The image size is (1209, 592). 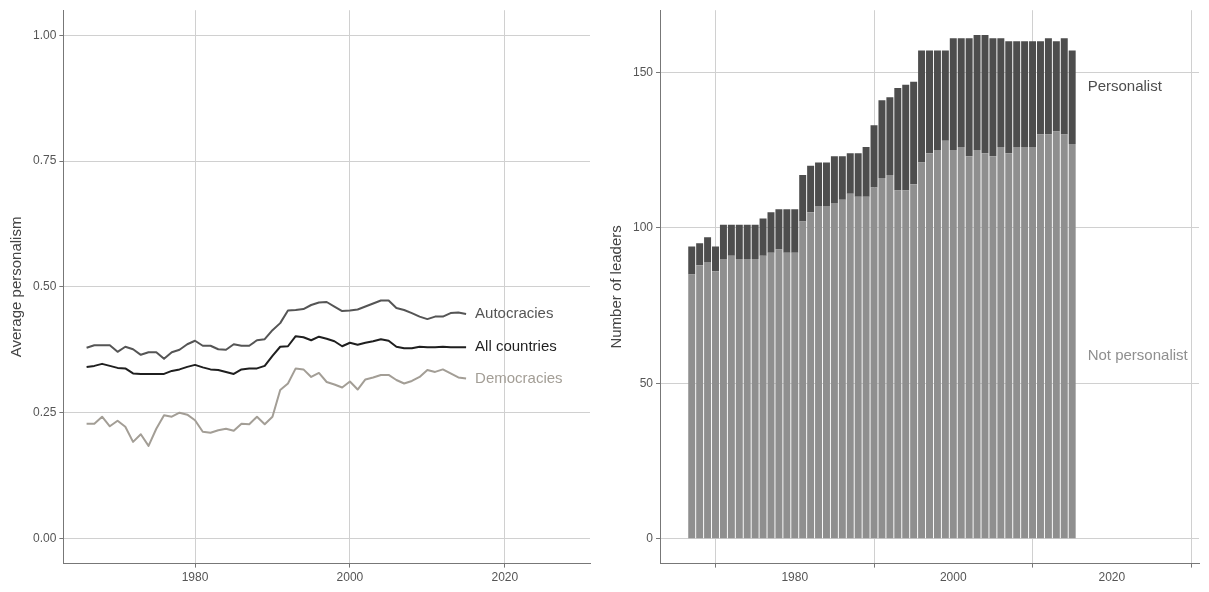 I want to click on y-tick-label: 150, so click(x=643, y=71).